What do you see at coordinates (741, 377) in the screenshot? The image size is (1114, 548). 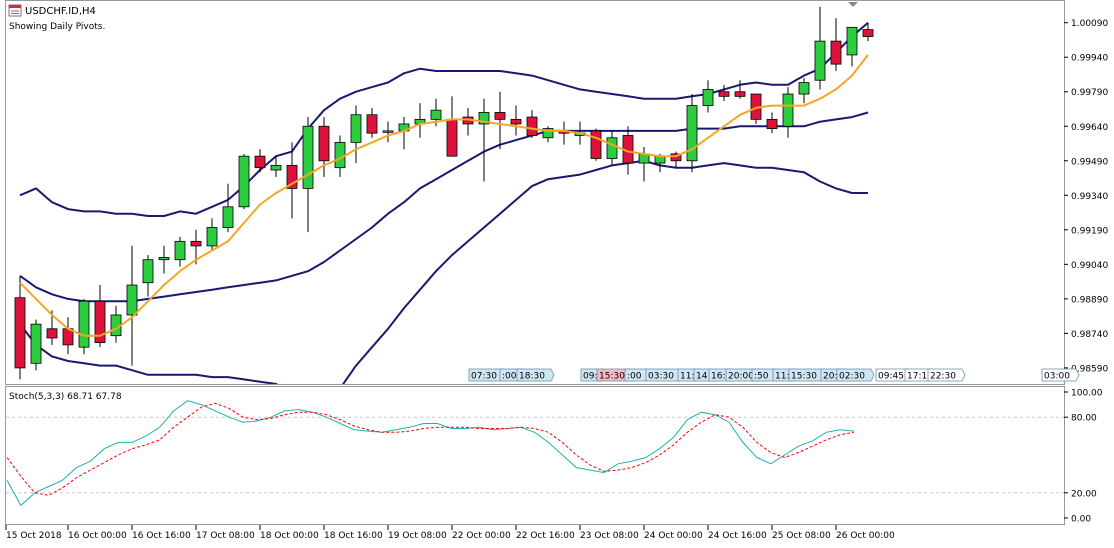 I see `session-tag-label: 20:00` at bounding box center [741, 377].